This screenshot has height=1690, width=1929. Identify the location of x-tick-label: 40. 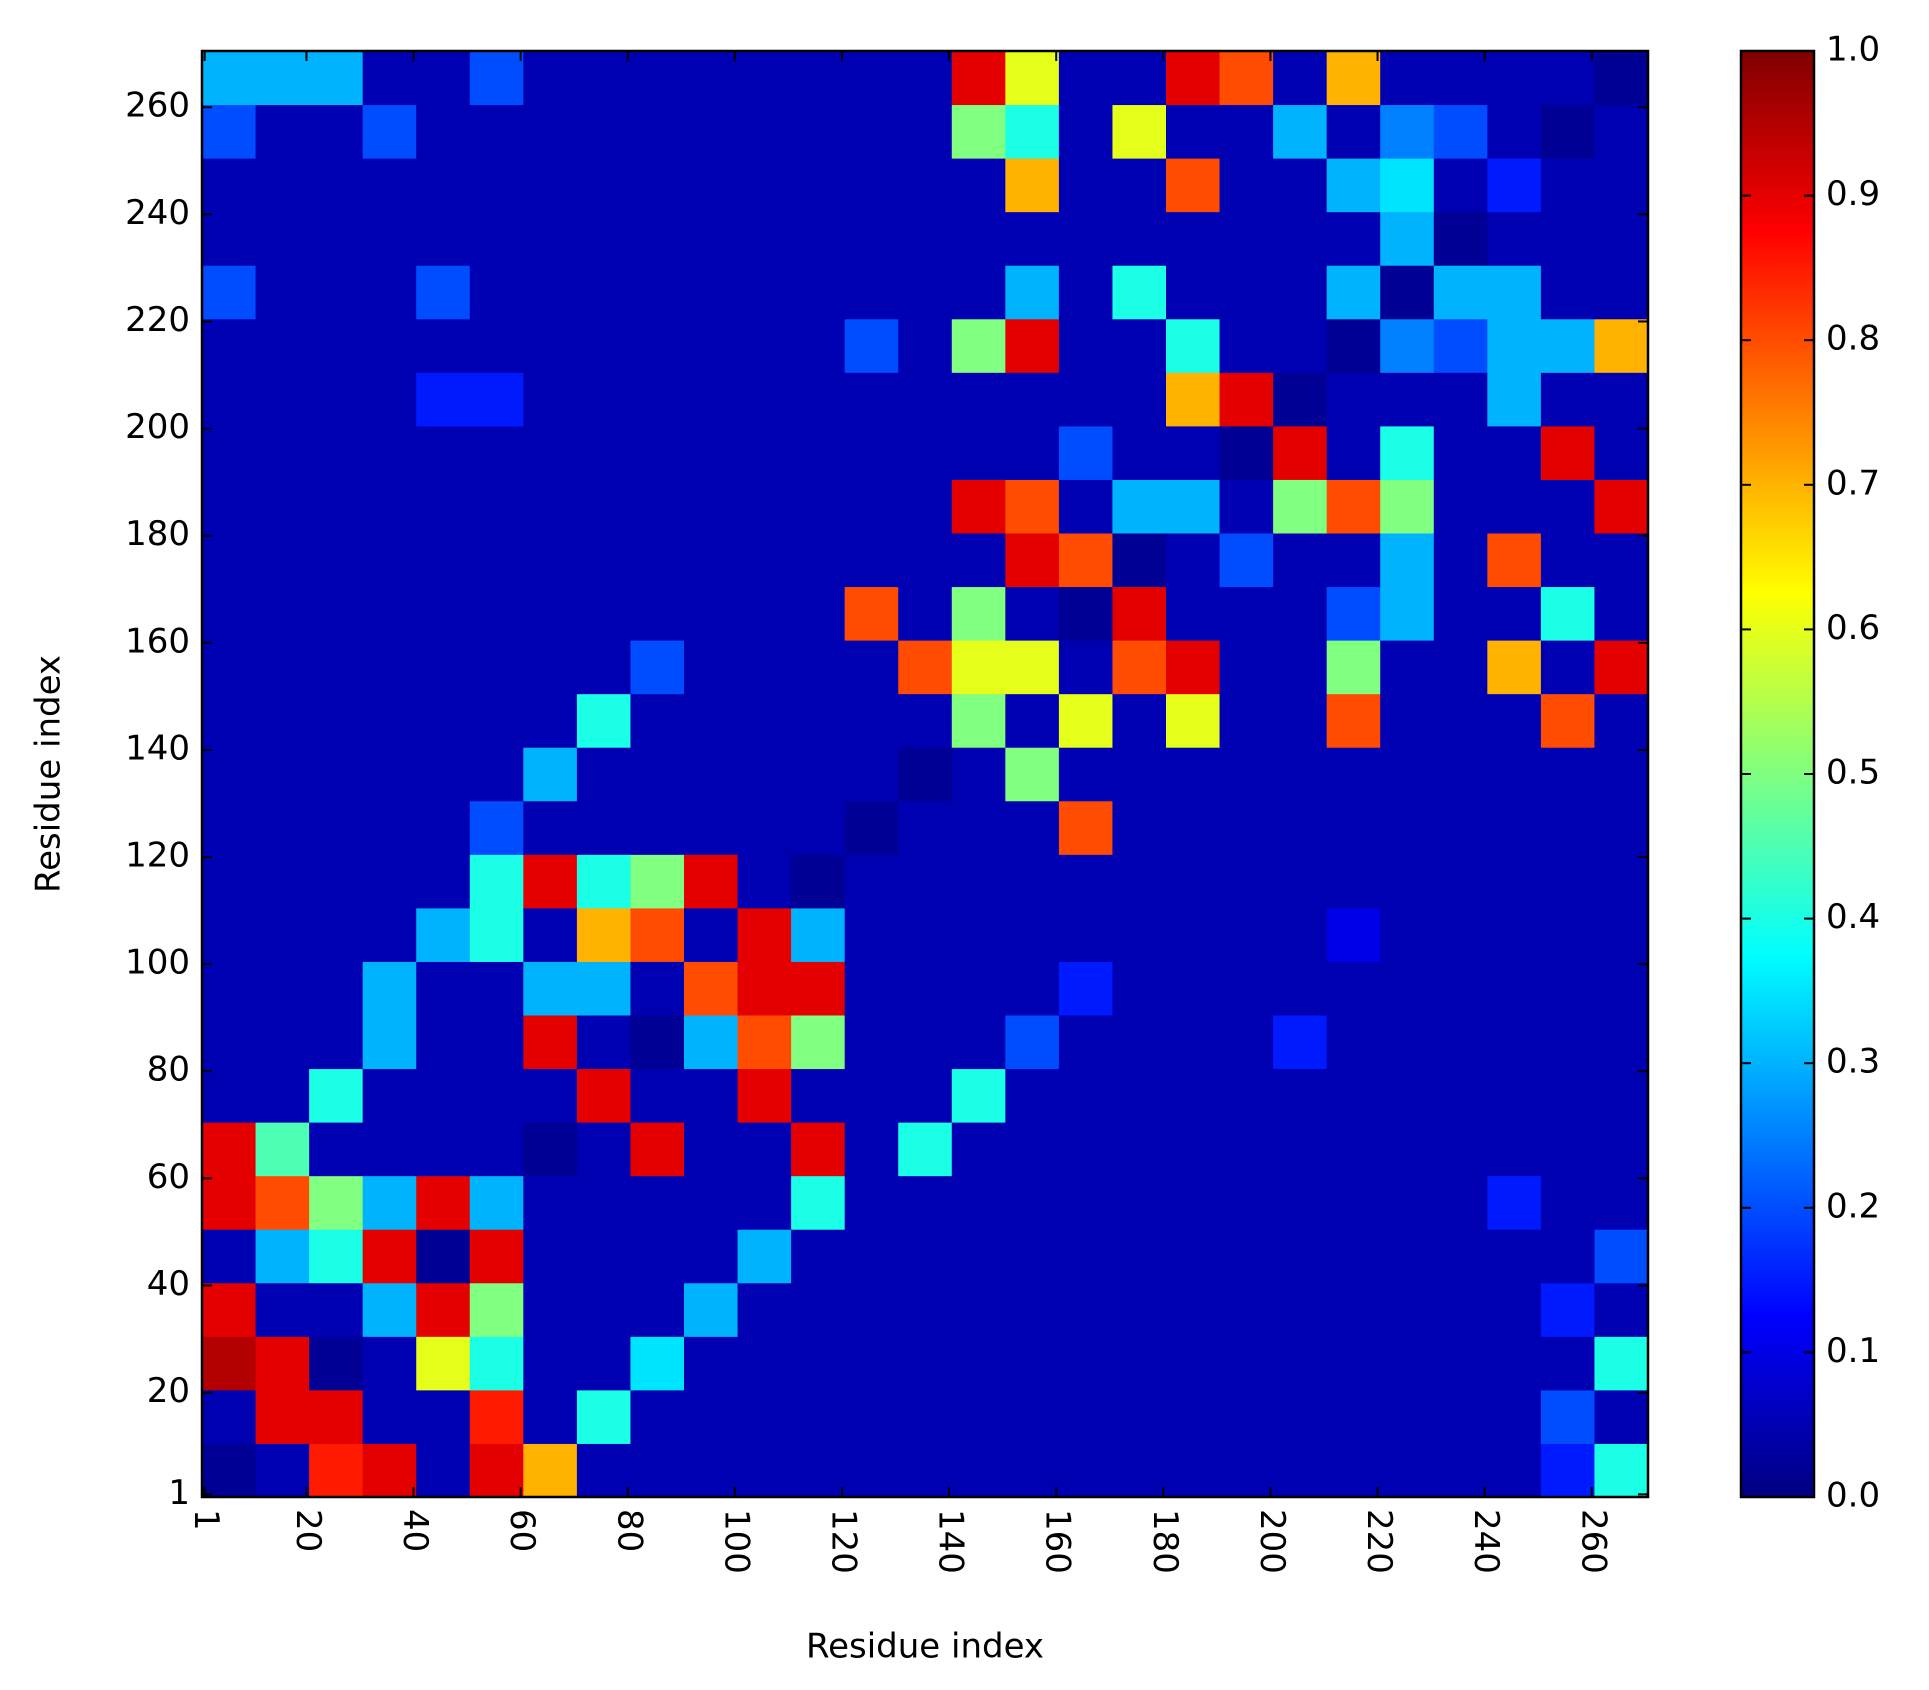
(415, 1530).